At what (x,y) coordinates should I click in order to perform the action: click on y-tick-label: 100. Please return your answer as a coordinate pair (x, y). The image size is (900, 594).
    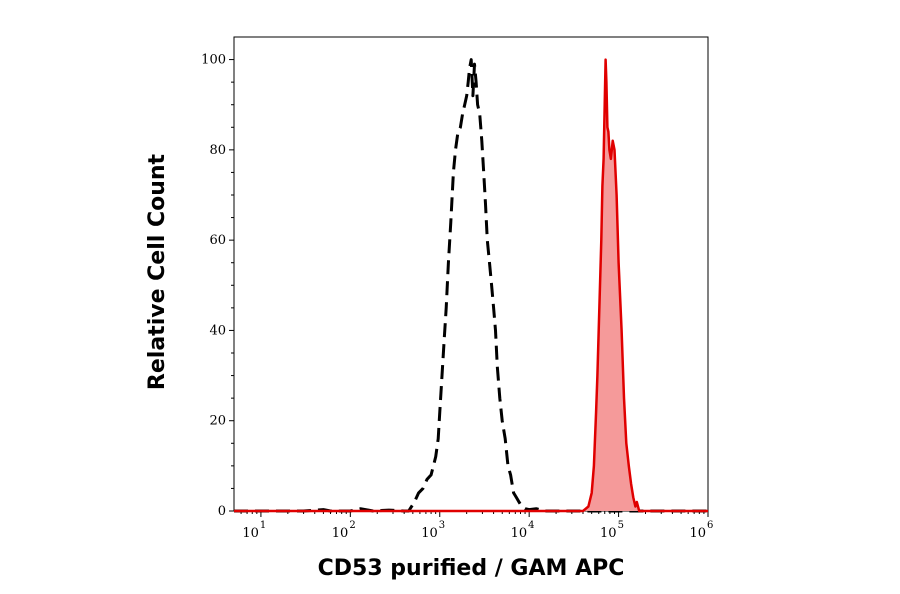
    Looking at the image, I should click on (213, 60).